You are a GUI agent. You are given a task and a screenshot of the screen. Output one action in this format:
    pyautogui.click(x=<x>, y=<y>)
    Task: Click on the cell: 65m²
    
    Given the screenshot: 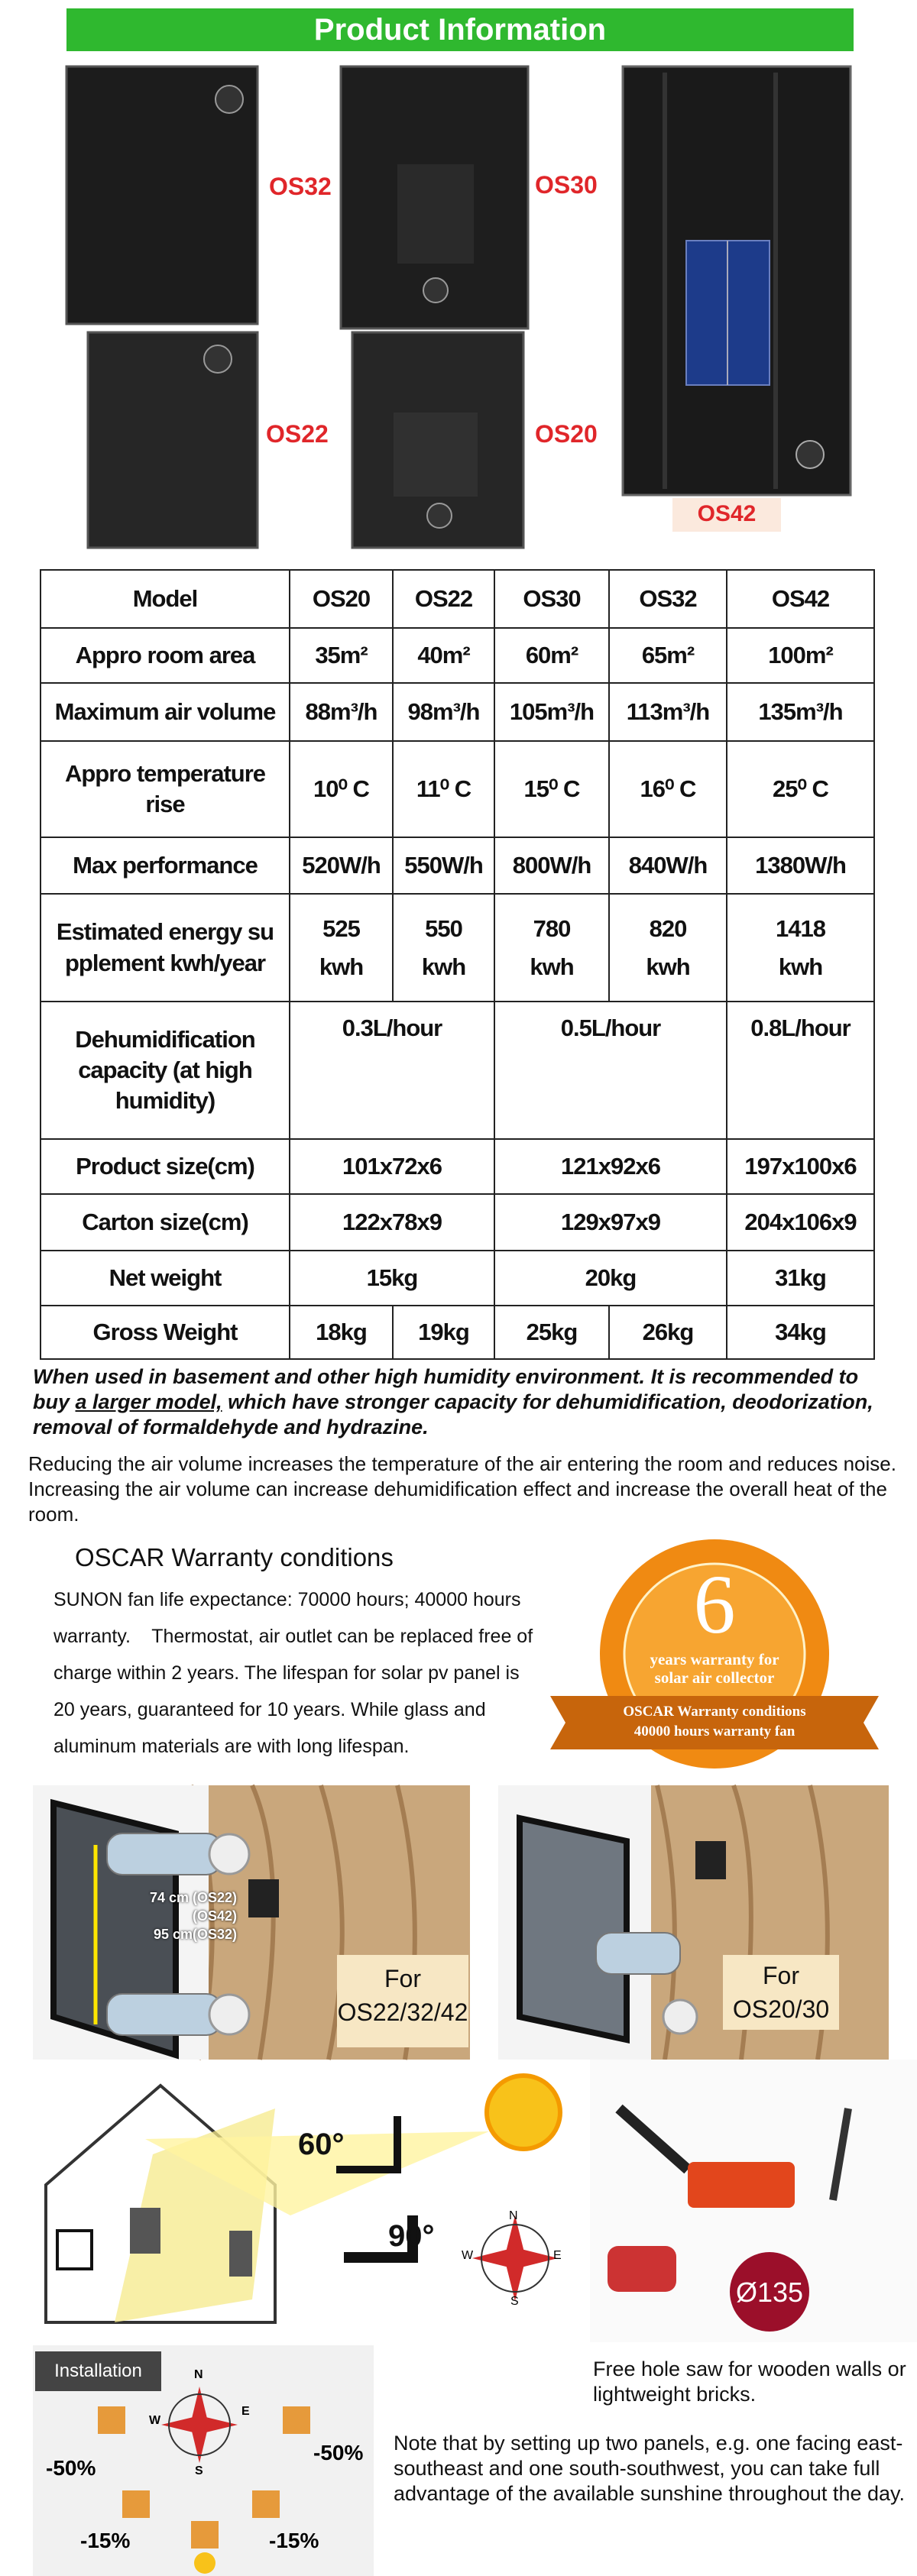 What is the action you would take?
    pyautogui.click(x=667, y=655)
    